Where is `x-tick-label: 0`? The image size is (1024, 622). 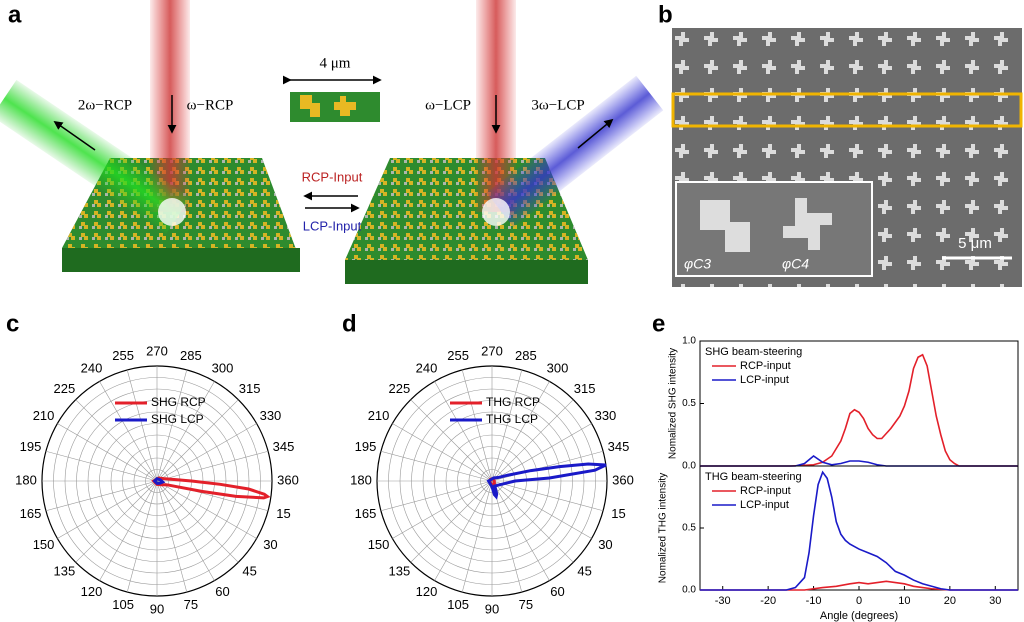 x-tick-label: 0 is located at coordinates (859, 601).